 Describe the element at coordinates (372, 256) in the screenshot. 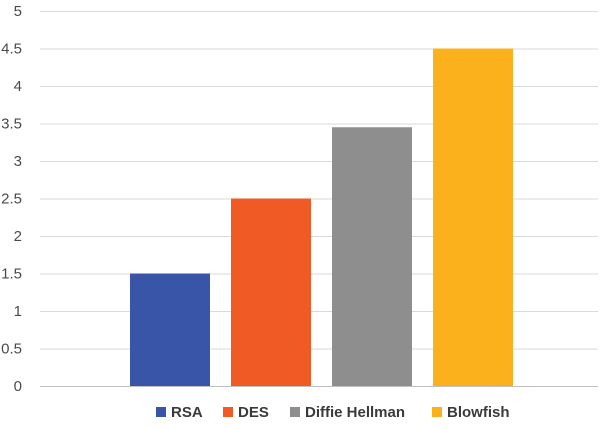

I see `bar-diffie-hellman` at that location.